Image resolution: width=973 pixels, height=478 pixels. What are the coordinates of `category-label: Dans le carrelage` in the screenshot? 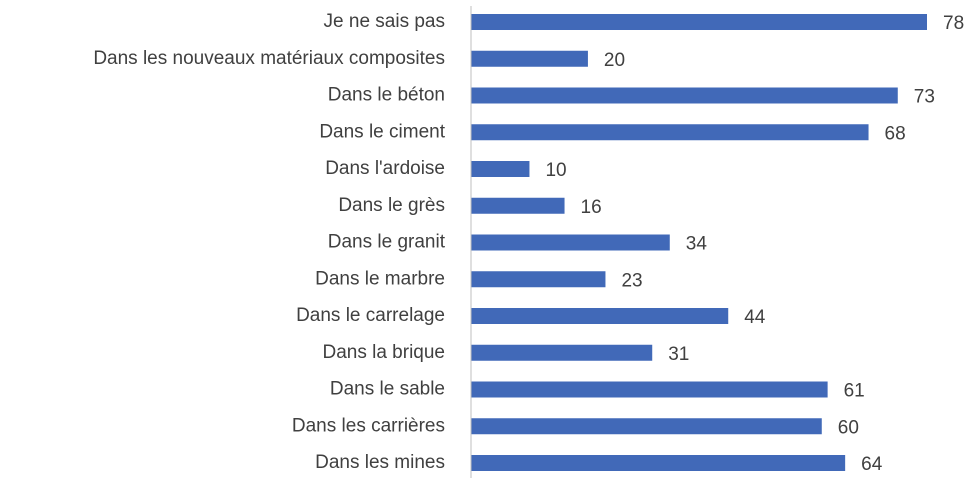 It's located at (370, 315).